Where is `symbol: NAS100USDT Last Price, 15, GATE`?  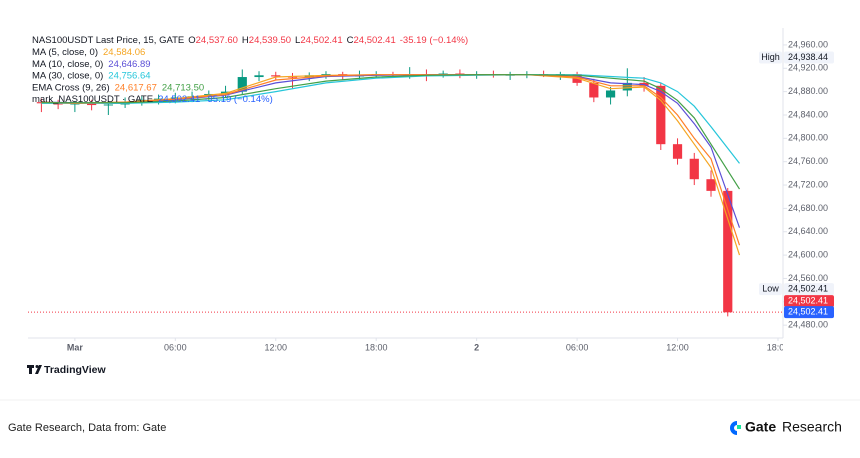
symbol: NAS100USDT Last Price, 15, GATE is located at coordinates (108, 40).